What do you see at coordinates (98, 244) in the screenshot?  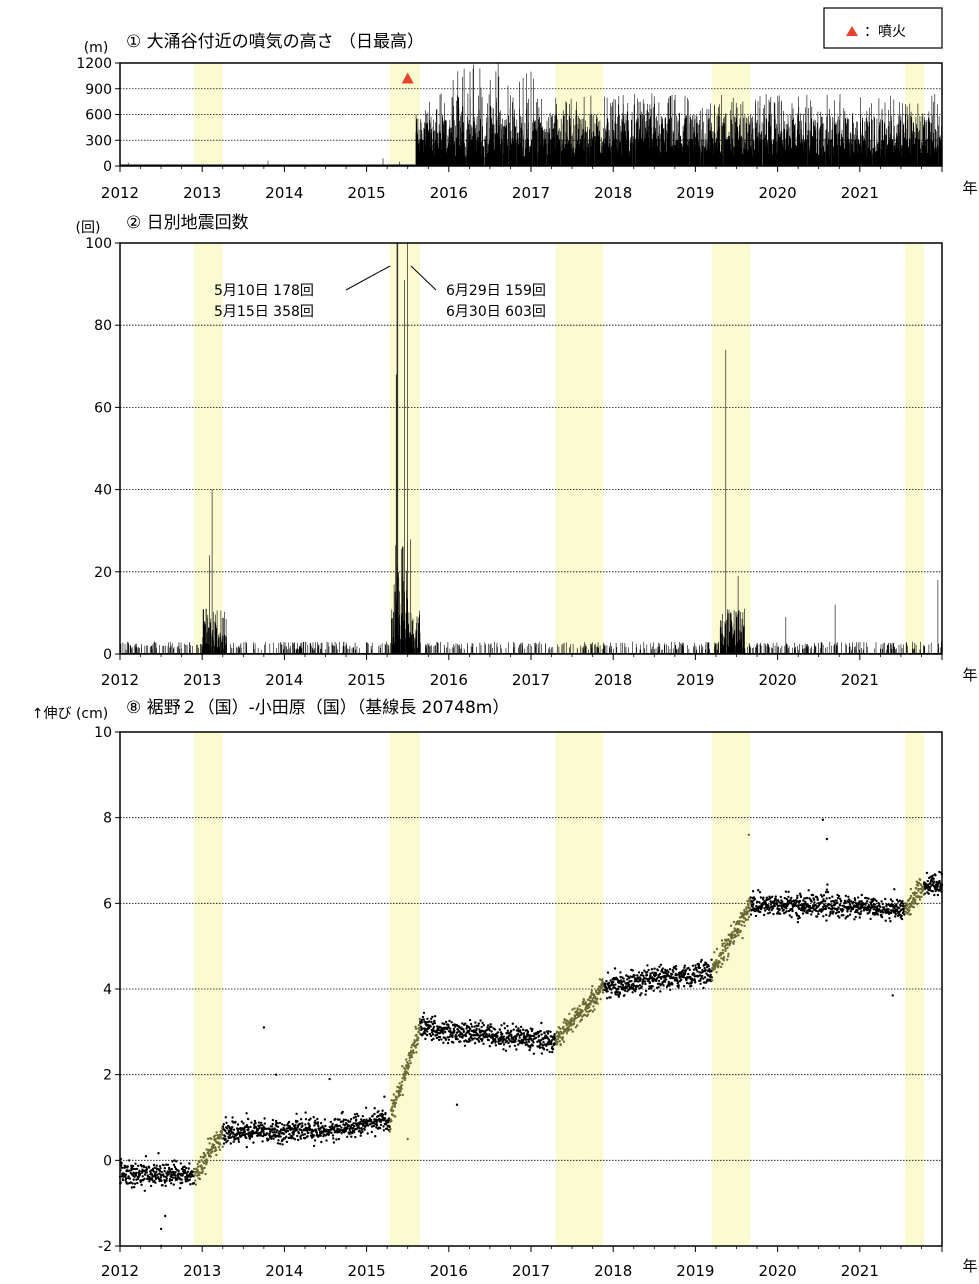 I see `y-tick-label: 100` at bounding box center [98, 244].